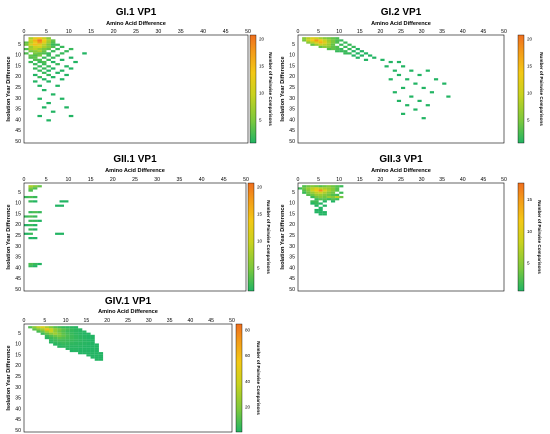 The image size is (550, 434). I want to click on y-tick-label: 5, so click(19, 193).